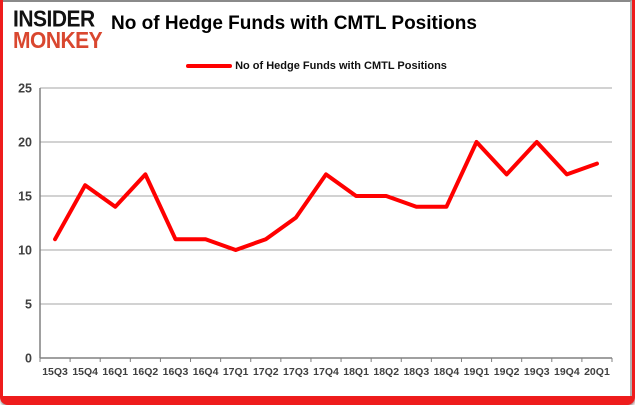 Image resolution: width=635 pixels, height=405 pixels. I want to click on x-tick-label: 19Q2, so click(507, 372).